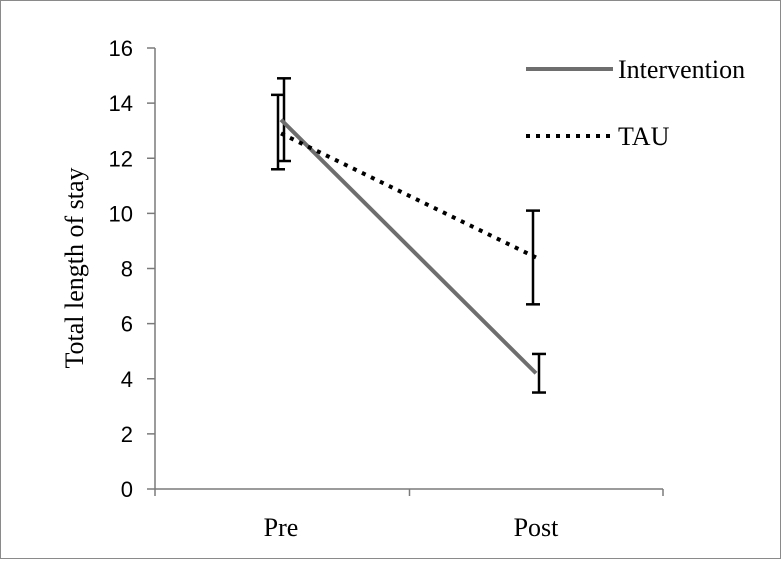 The image size is (783, 561). What do you see at coordinates (121, 158) in the screenshot?
I see `y-tick-label: 12` at bounding box center [121, 158].